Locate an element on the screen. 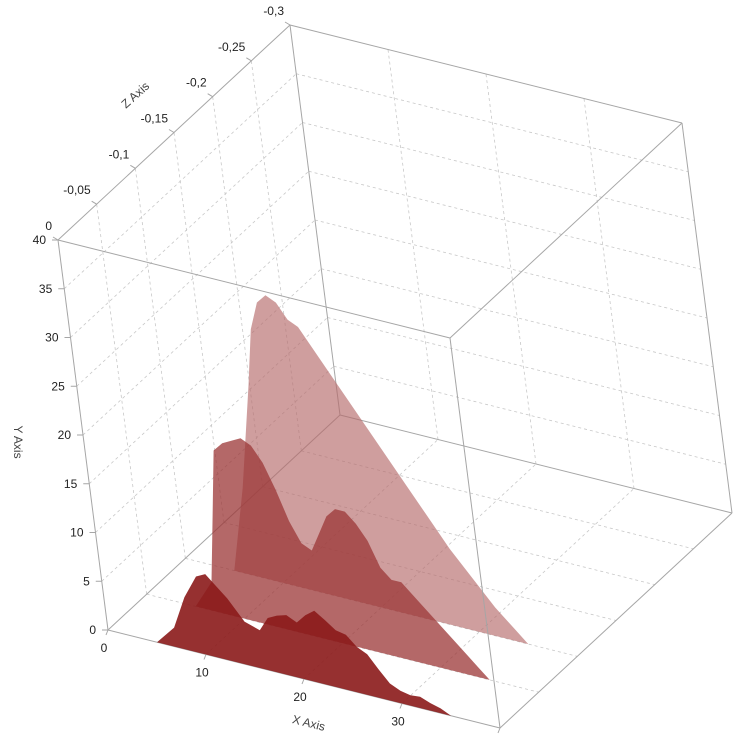 This screenshot has height=740, width=750. y-tick-label: 20 is located at coordinates (65, 435).